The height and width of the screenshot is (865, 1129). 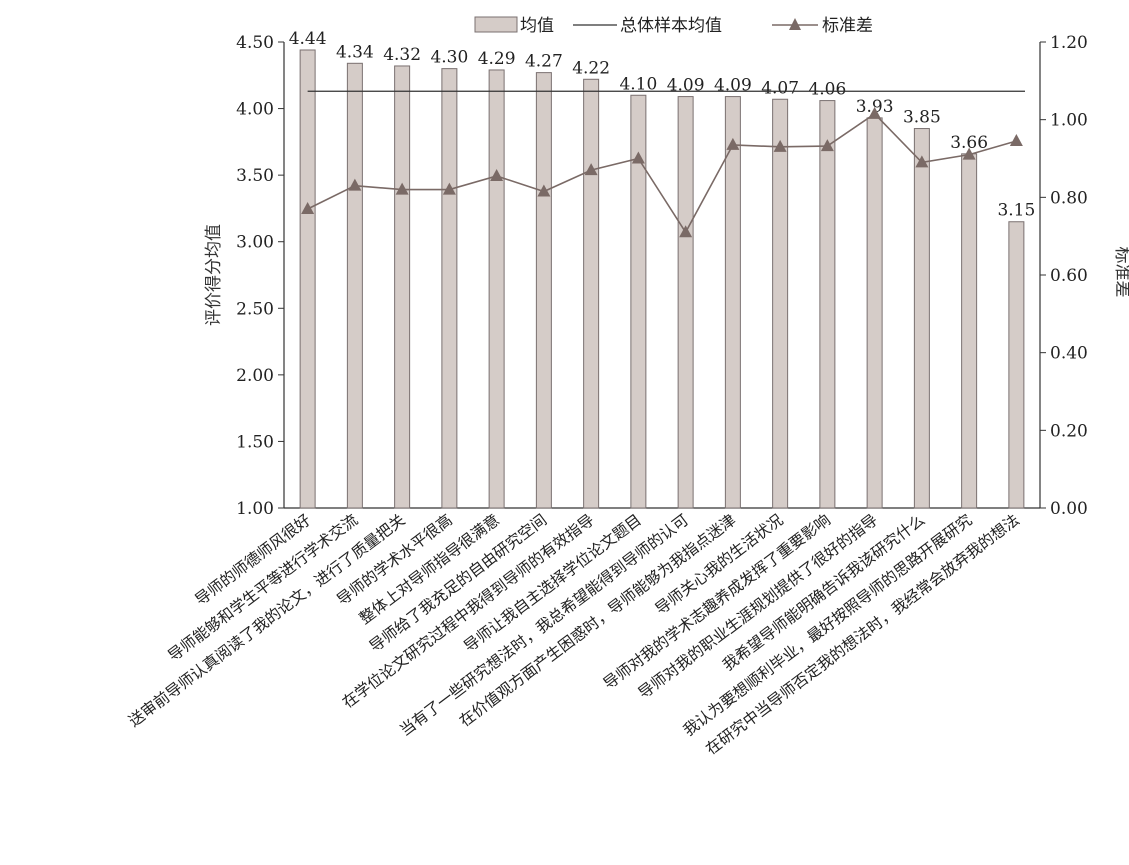 I want to click on legend-bar-swatch, so click(x=496, y=24).